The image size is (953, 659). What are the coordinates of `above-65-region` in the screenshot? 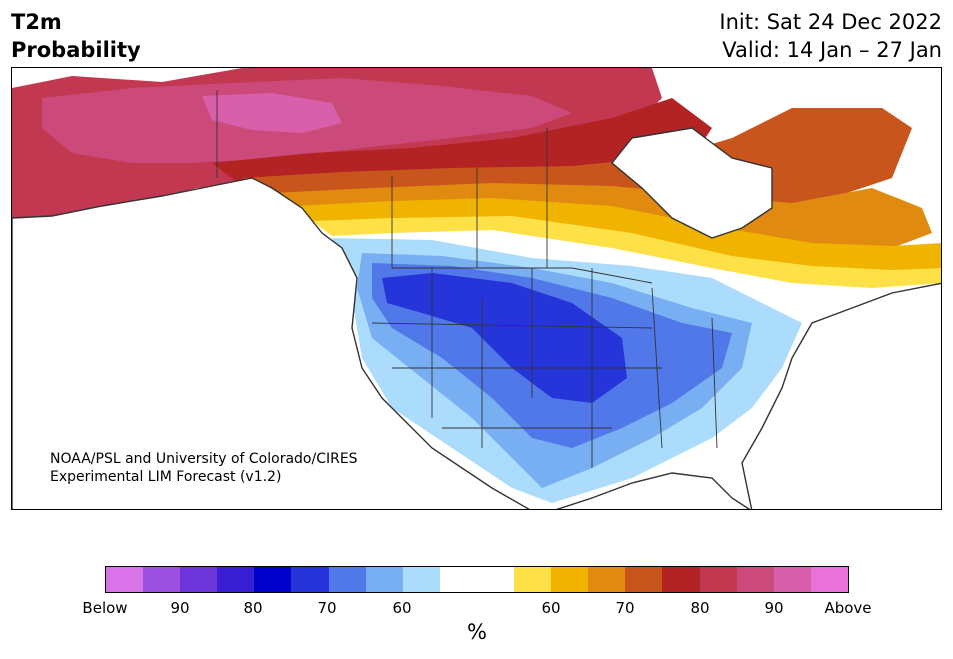 It's located at (602, 215).